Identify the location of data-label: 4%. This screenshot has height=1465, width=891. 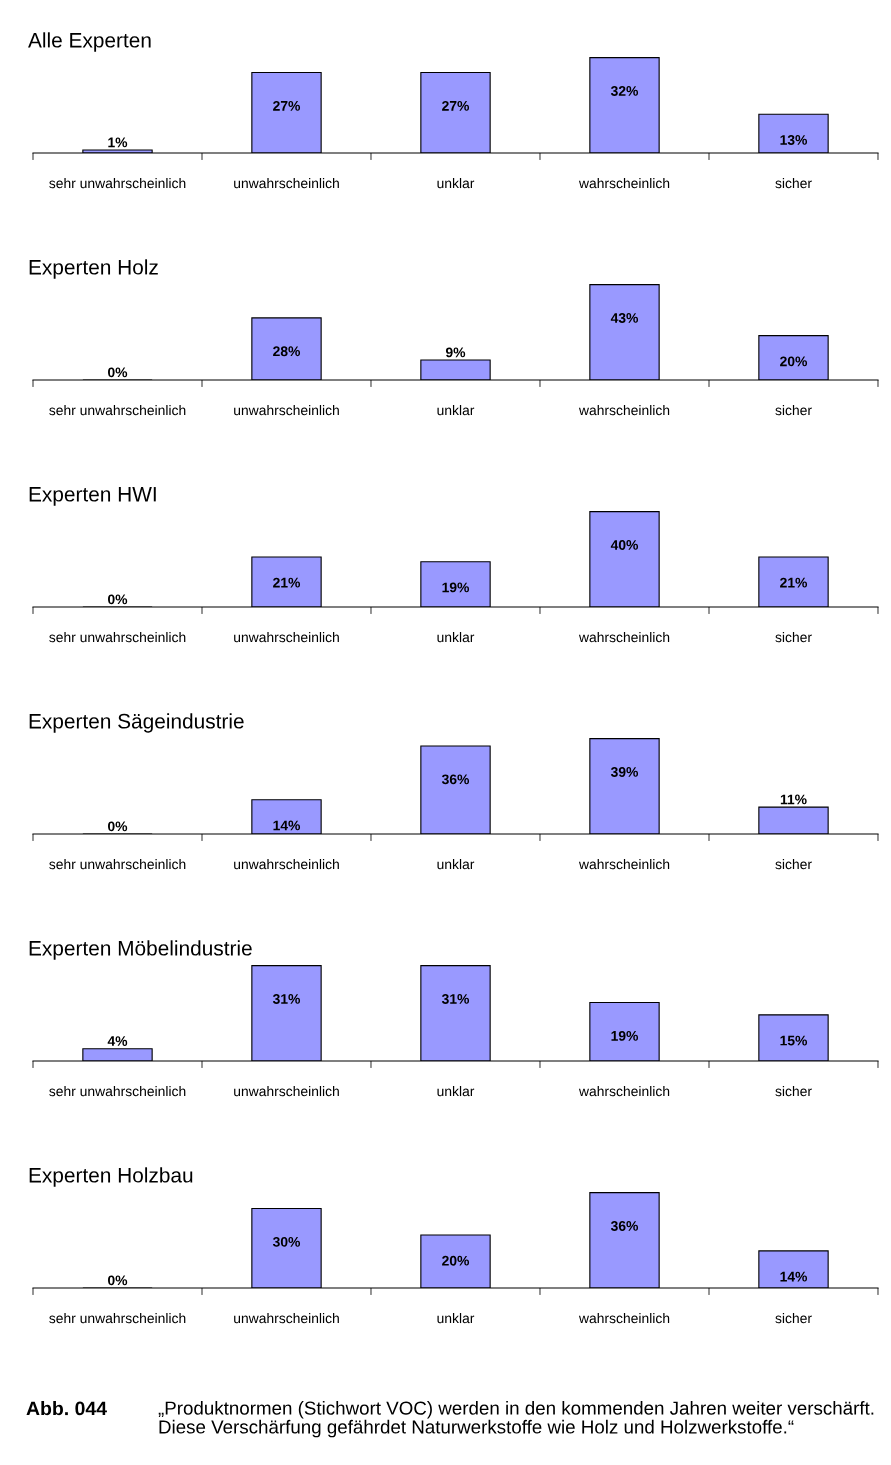
(117, 1041).